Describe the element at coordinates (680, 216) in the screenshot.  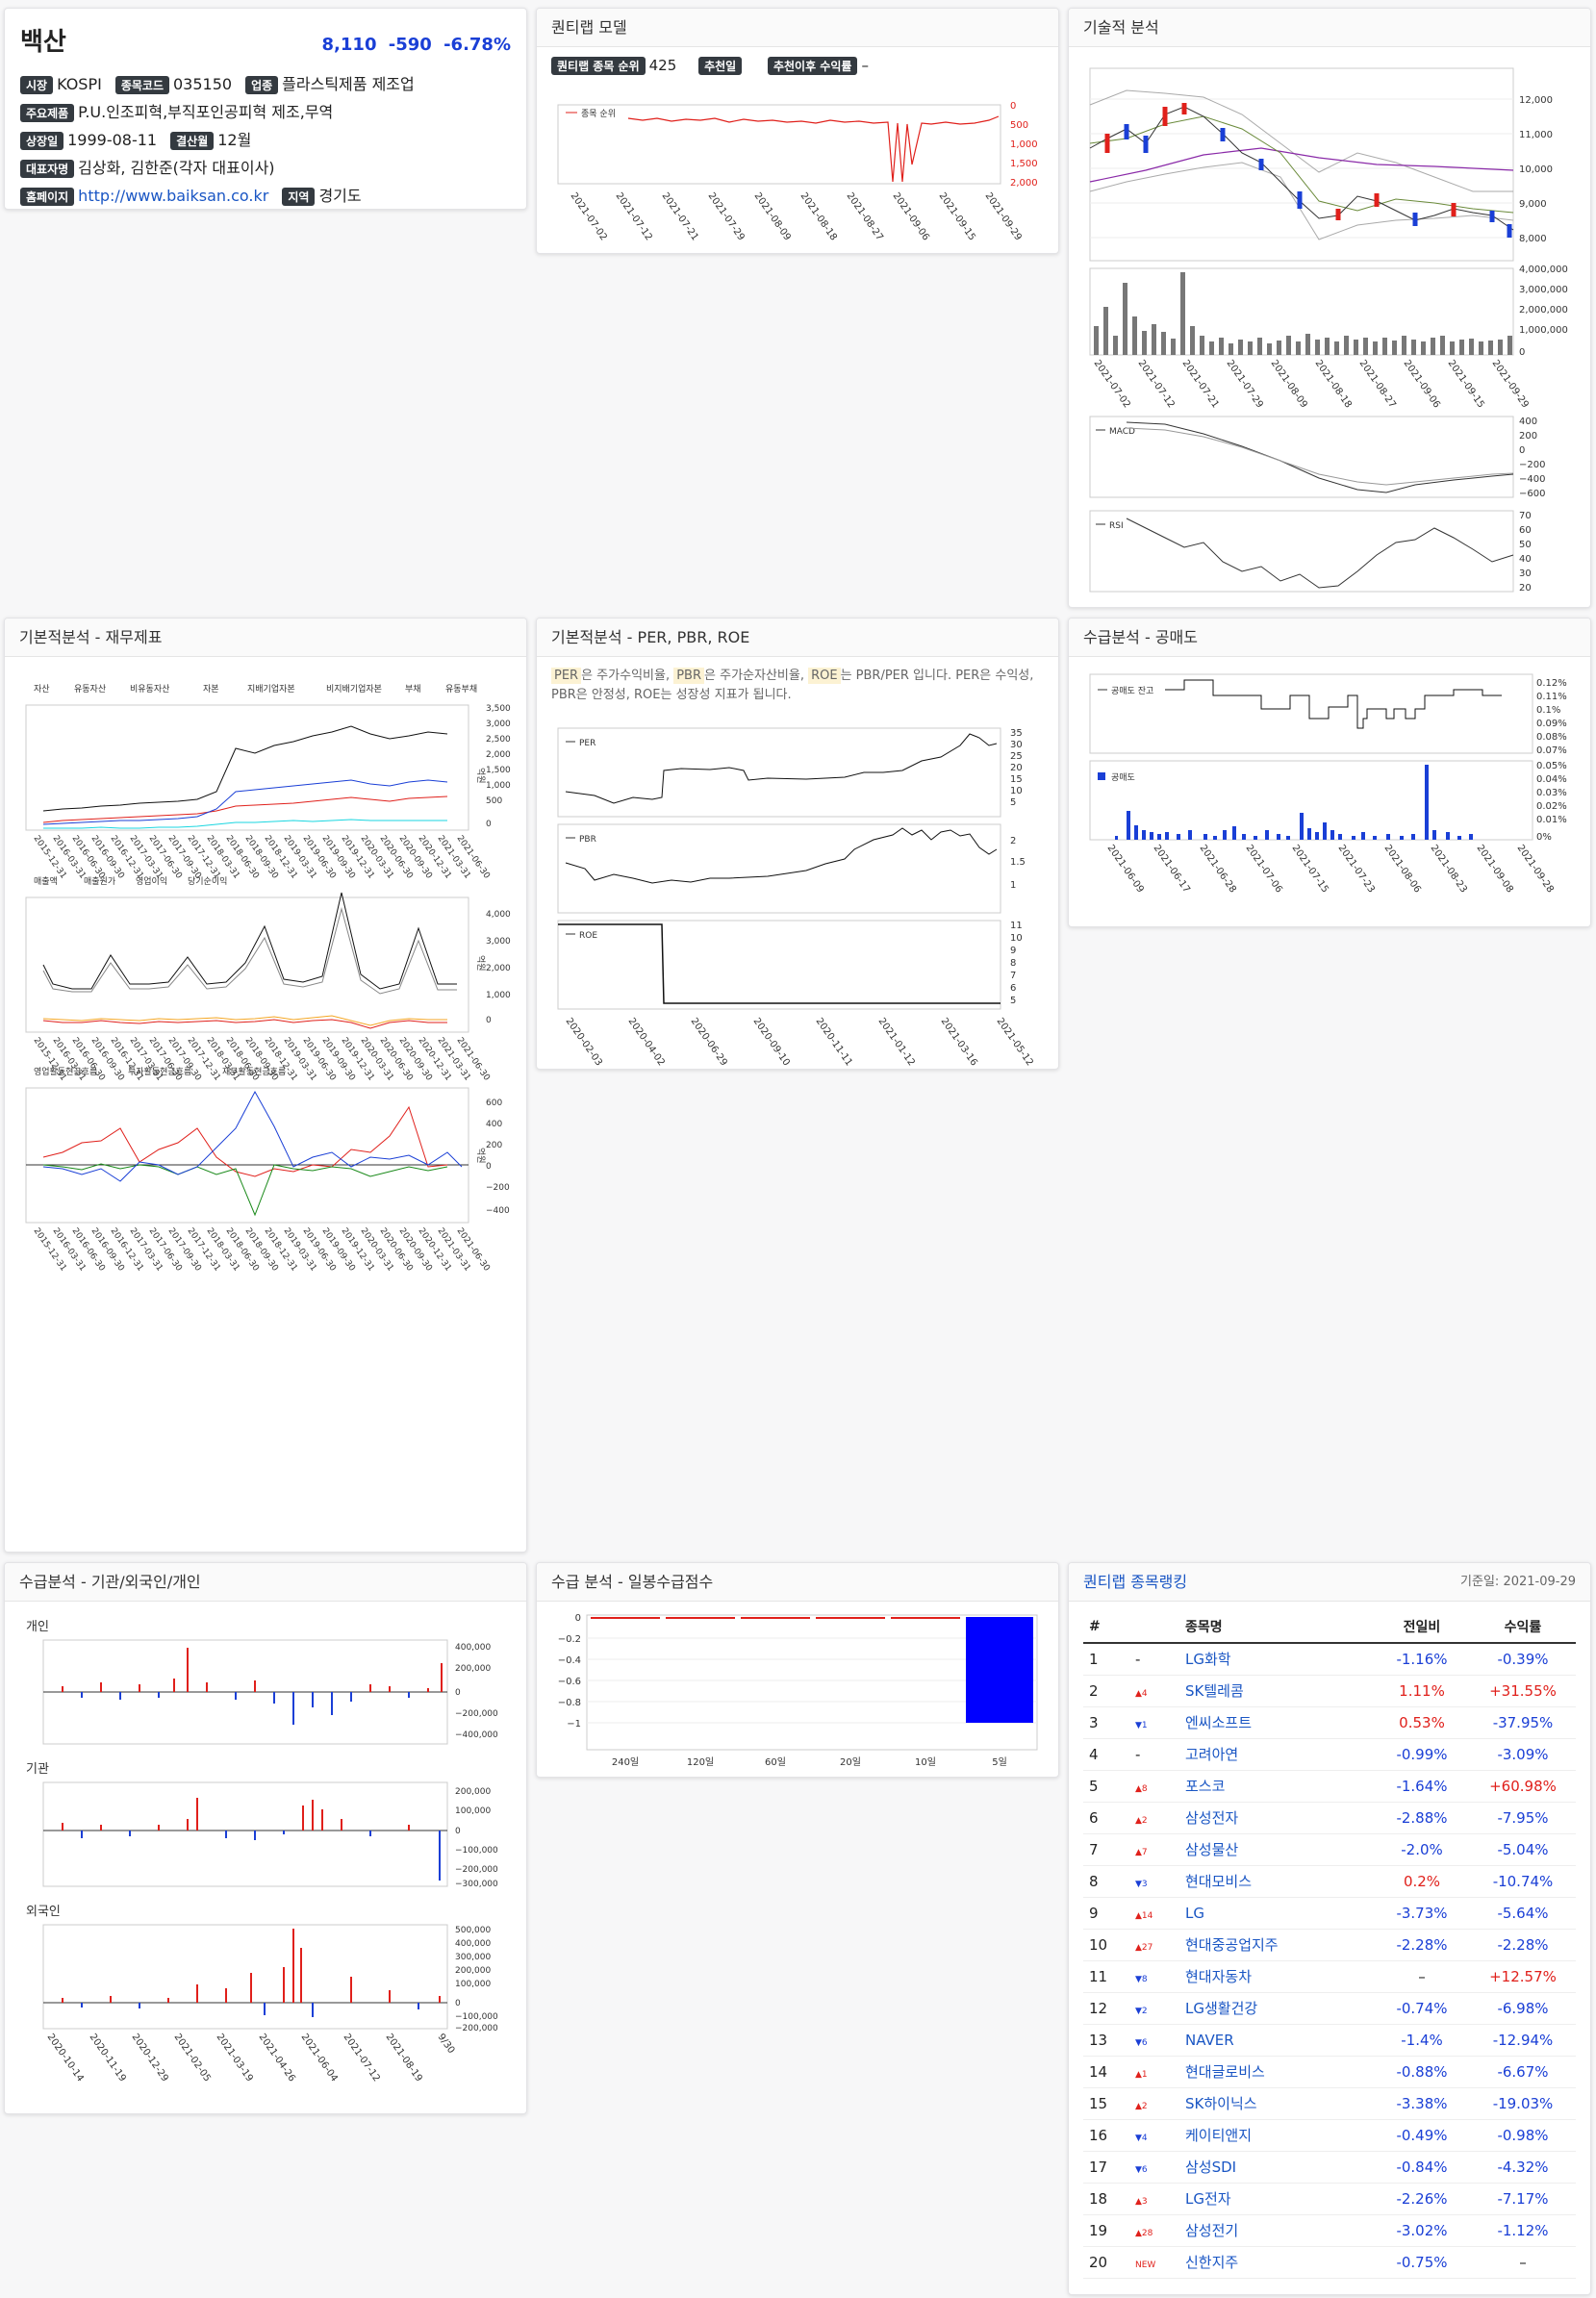
I see `svg-text: 2021-07-21` at that location.